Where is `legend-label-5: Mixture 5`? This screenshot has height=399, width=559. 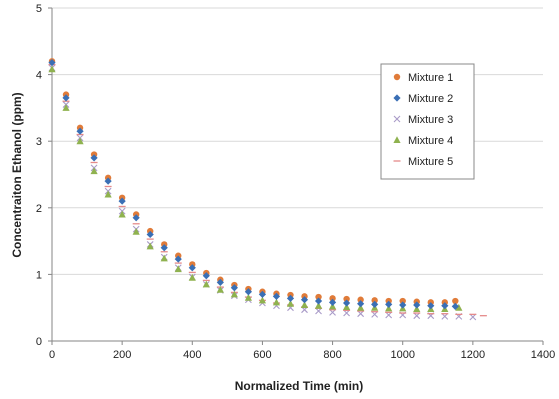 legend-label-5: Mixture 5 is located at coordinates (430, 162).